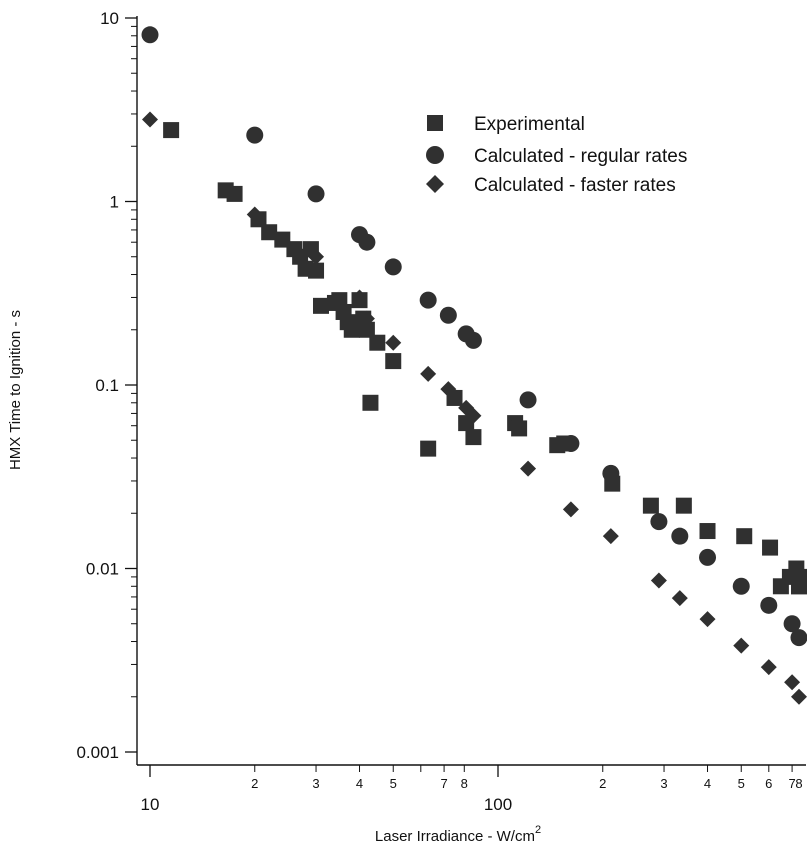  What do you see at coordinates (529, 124) in the screenshot?
I see `legend-label-experimental: Experimental` at bounding box center [529, 124].